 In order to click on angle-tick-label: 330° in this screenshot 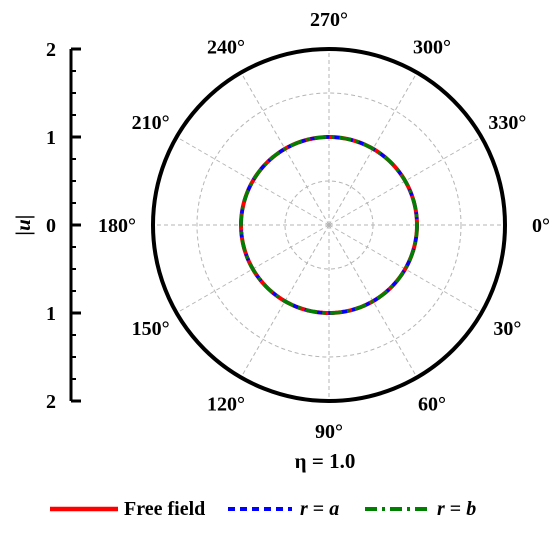, I will do `click(507, 123)`.